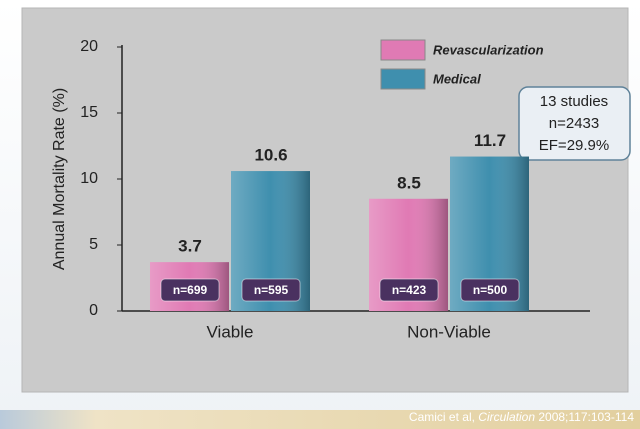 The image size is (640, 429). I want to click on sample-label: n=500, so click(490, 290).